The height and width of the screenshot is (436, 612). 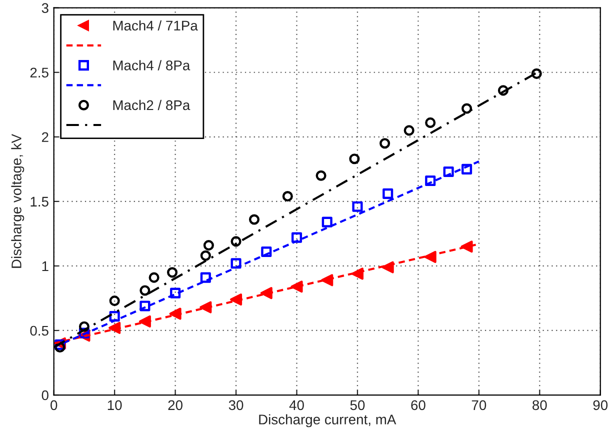 I want to click on x-tick-label: 60, so click(x=418, y=405).